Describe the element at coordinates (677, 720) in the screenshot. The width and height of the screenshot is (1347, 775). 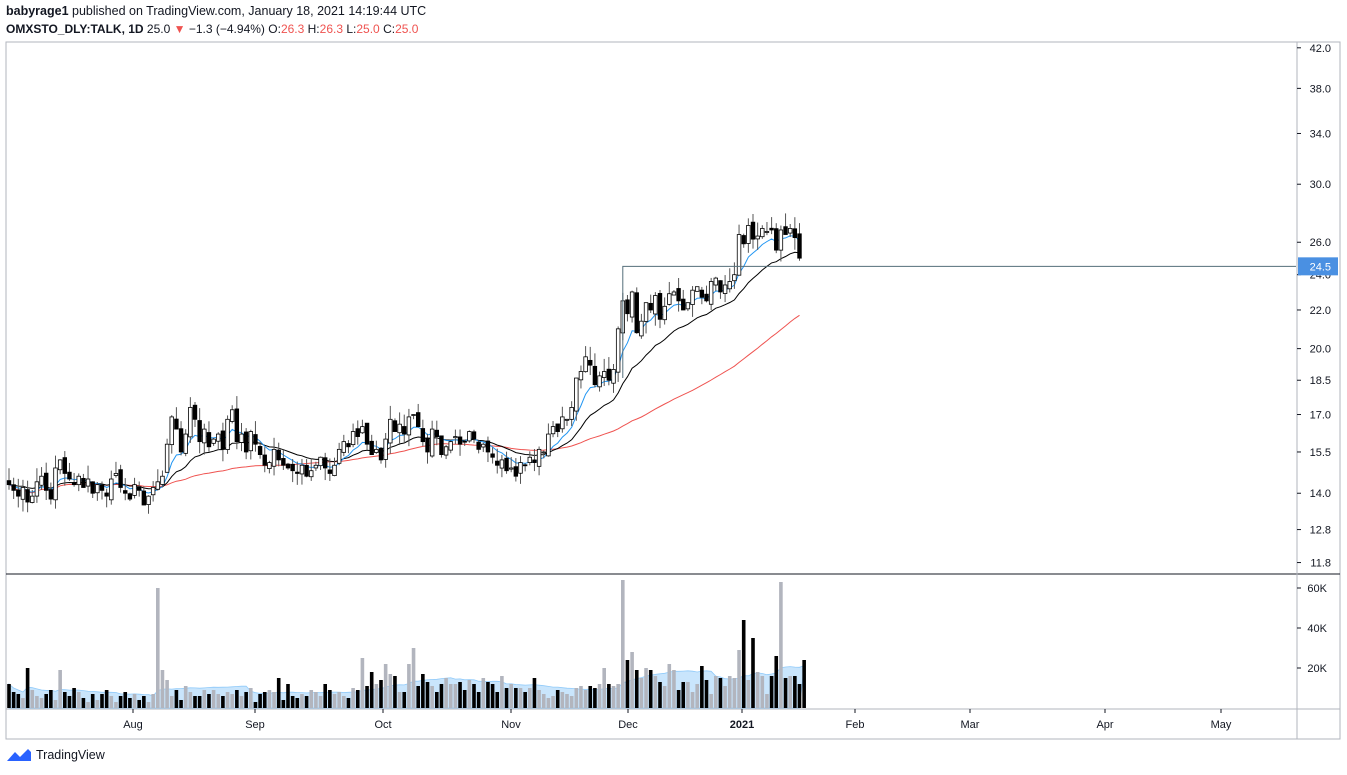
I see `time-axis: Aug Sep Oct Nov Dec 2021 Feb Mar Apr May` at that location.